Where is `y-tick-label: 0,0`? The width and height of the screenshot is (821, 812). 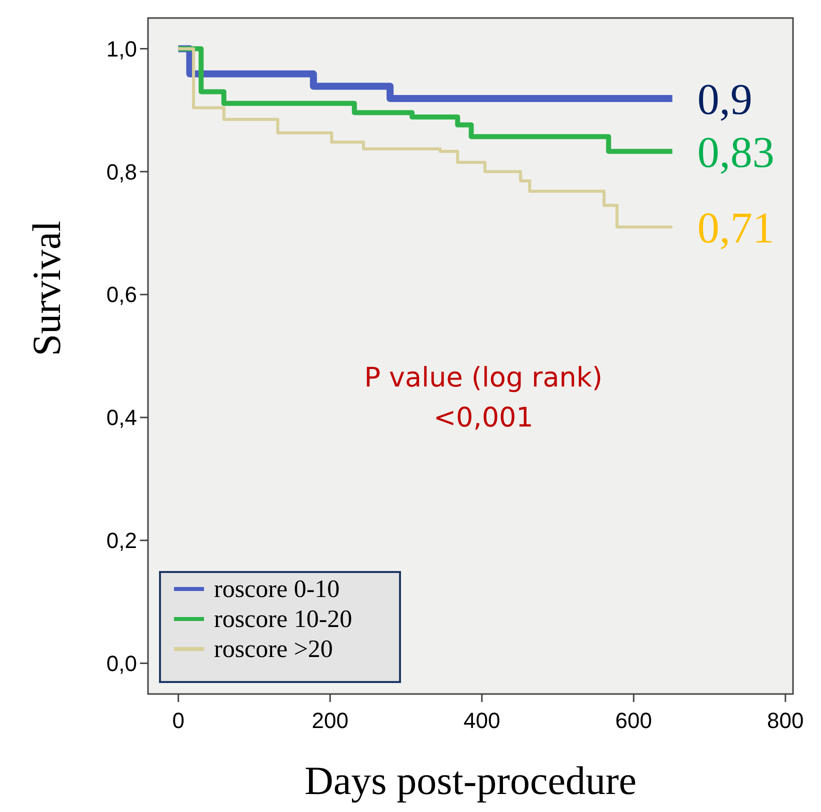
y-tick-label: 0,0 is located at coordinates (121, 663).